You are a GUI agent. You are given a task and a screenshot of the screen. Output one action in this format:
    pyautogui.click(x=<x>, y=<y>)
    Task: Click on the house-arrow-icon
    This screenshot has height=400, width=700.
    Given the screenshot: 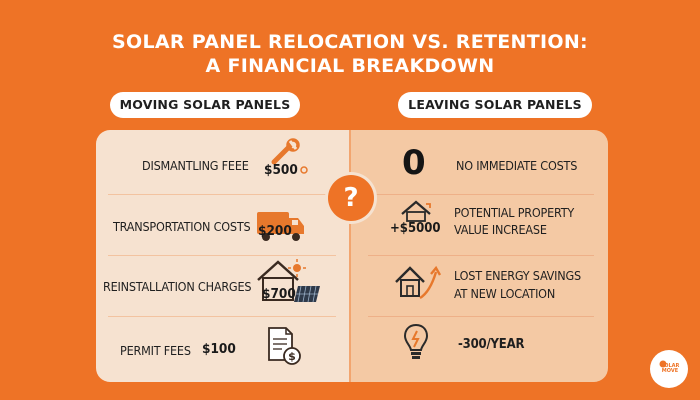 What is the action you would take?
    pyautogui.click(x=416, y=211)
    